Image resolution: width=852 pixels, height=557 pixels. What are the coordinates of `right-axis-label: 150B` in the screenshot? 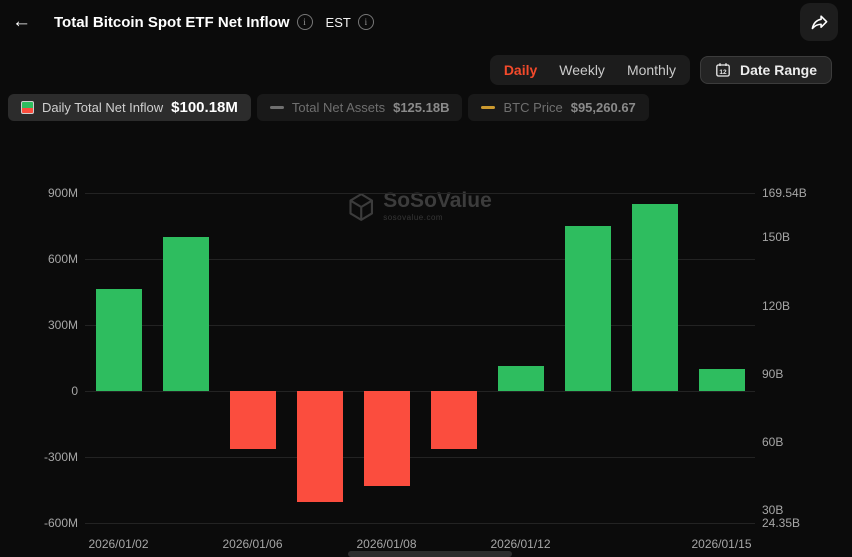 It's located at (776, 237).